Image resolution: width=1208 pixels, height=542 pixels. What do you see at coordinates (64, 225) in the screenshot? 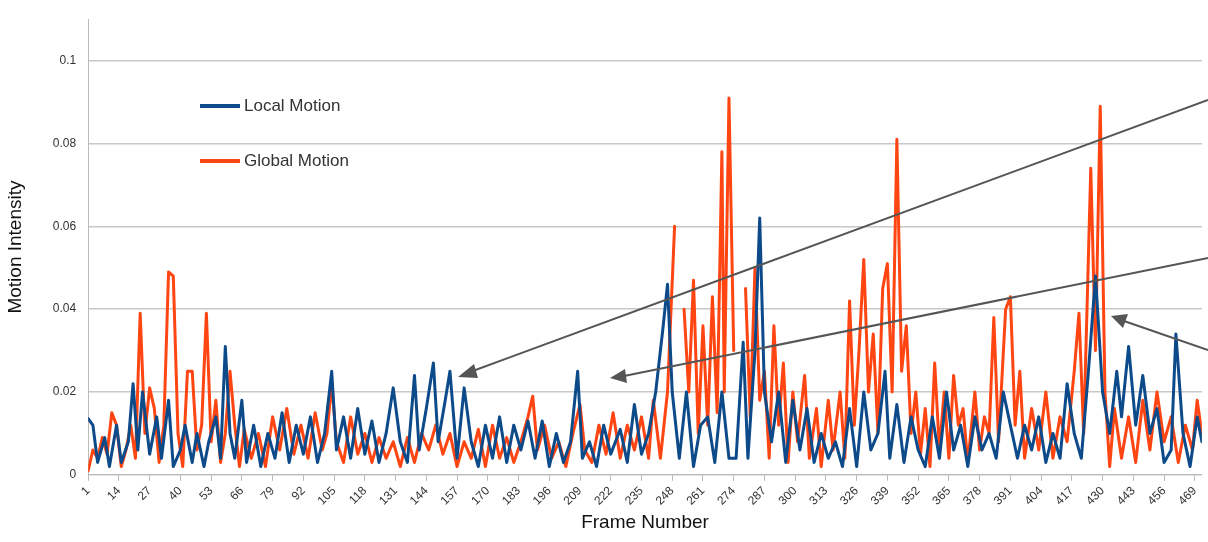
I see `y-tick-label: 0.06` at bounding box center [64, 225].